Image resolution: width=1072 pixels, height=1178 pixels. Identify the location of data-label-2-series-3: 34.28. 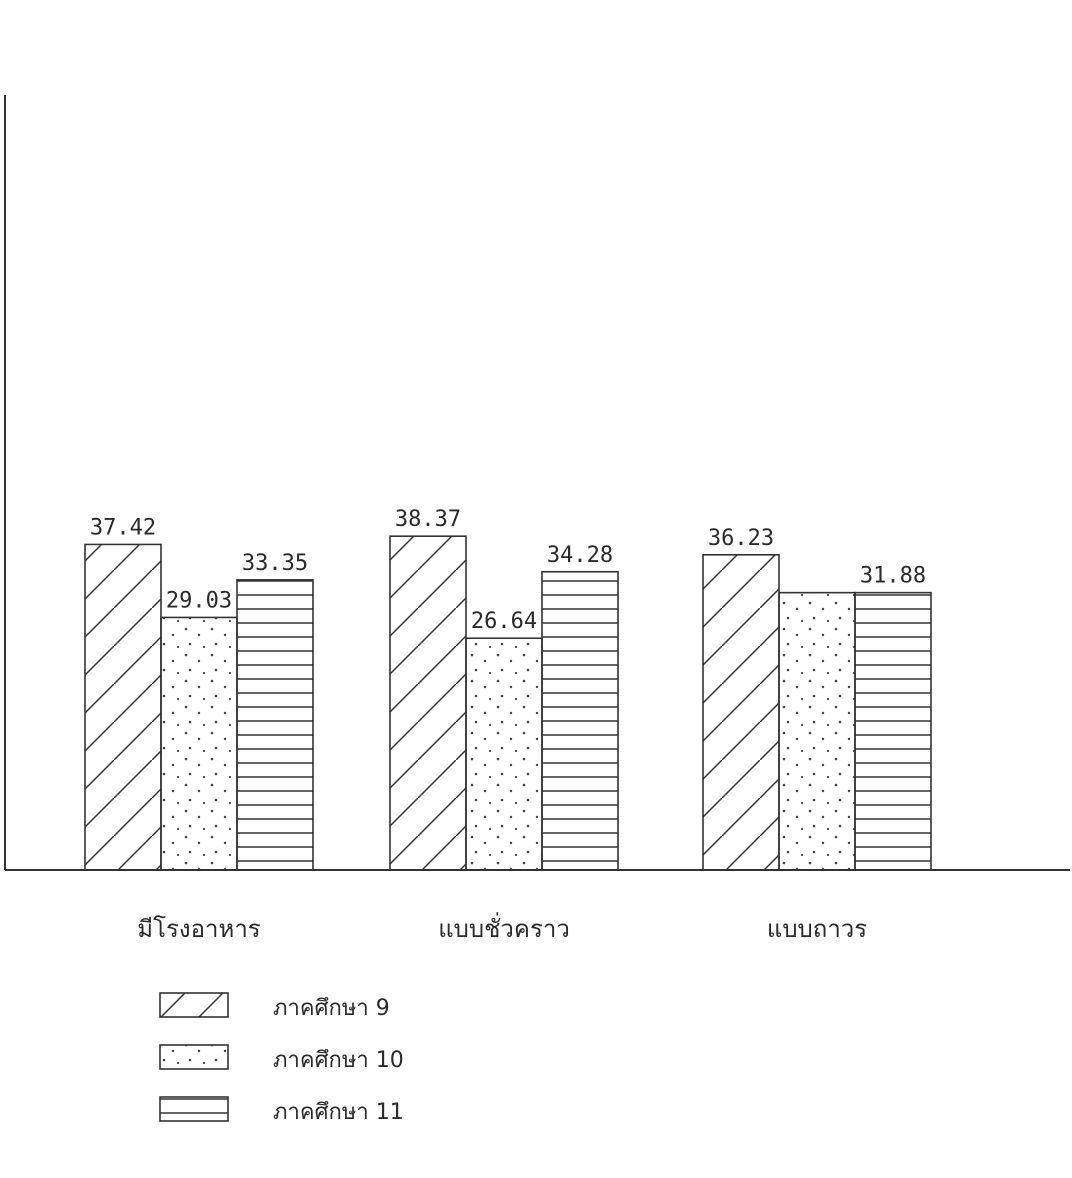
(580, 555).